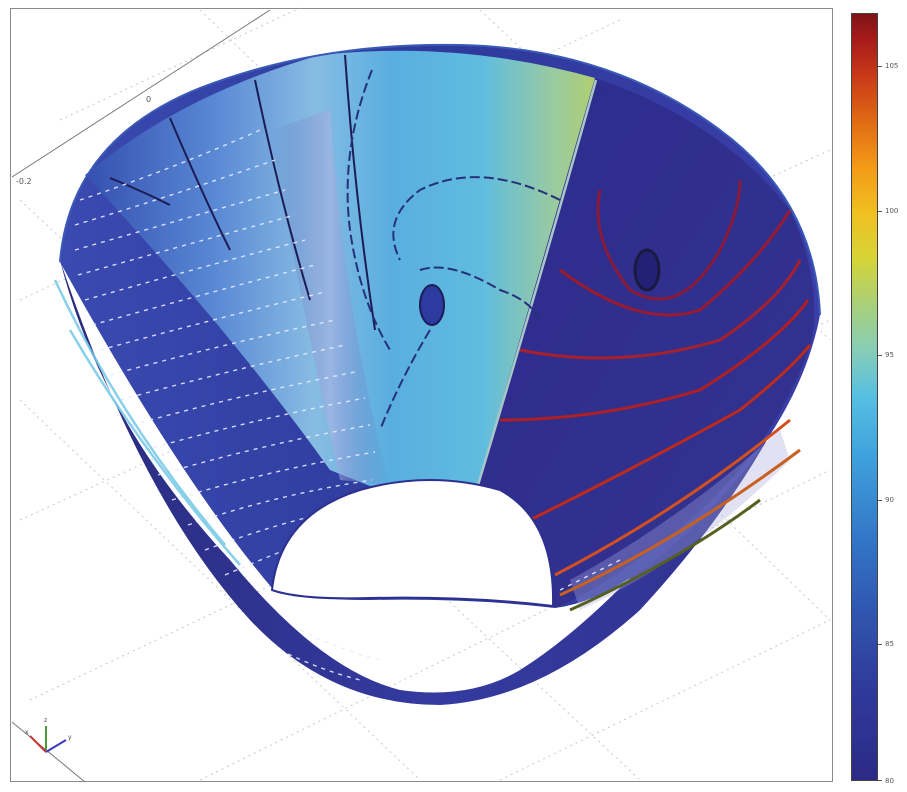 This screenshot has height=792, width=907. What do you see at coordinates (889, 500) in the screenshot?
I see `colorbar-label-90: 90` at bounding box center [889, 500].